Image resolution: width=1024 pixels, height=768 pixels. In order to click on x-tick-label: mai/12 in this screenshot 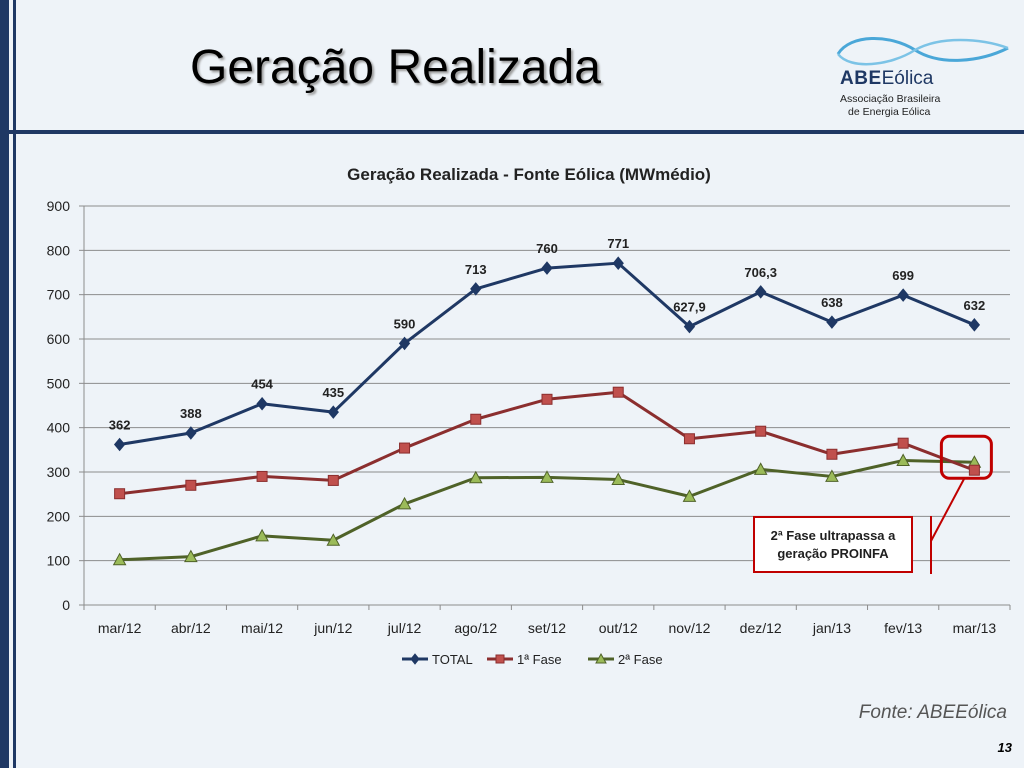, I will do `click(262, 628)`.